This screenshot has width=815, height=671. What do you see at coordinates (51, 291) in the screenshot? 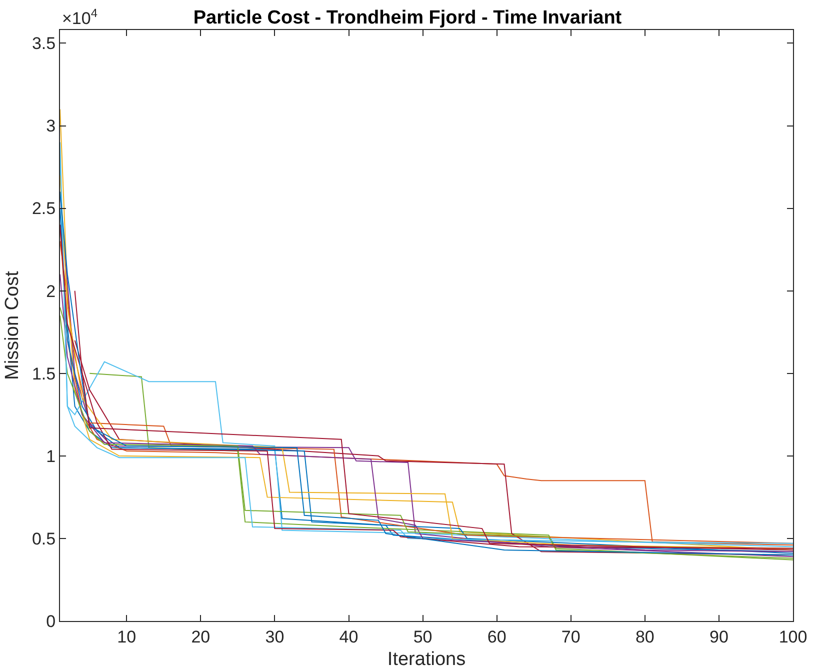
I see `y-tick-label: 2` at bounding box center [51, 291].